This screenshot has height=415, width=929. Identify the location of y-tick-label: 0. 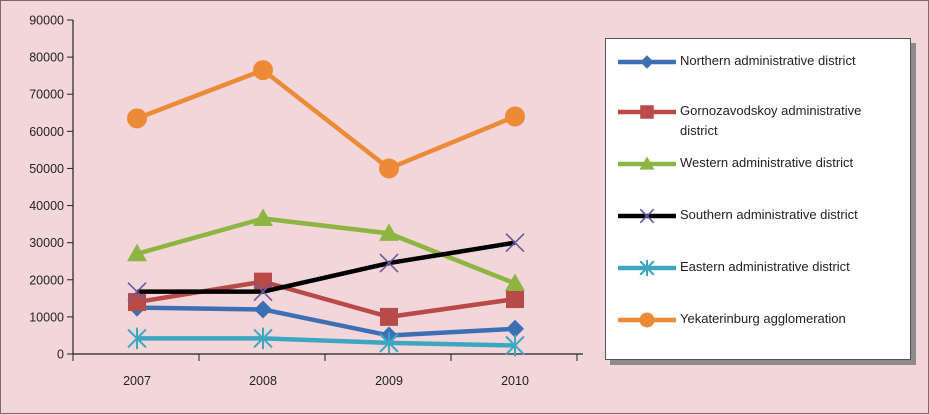
(60, 355).